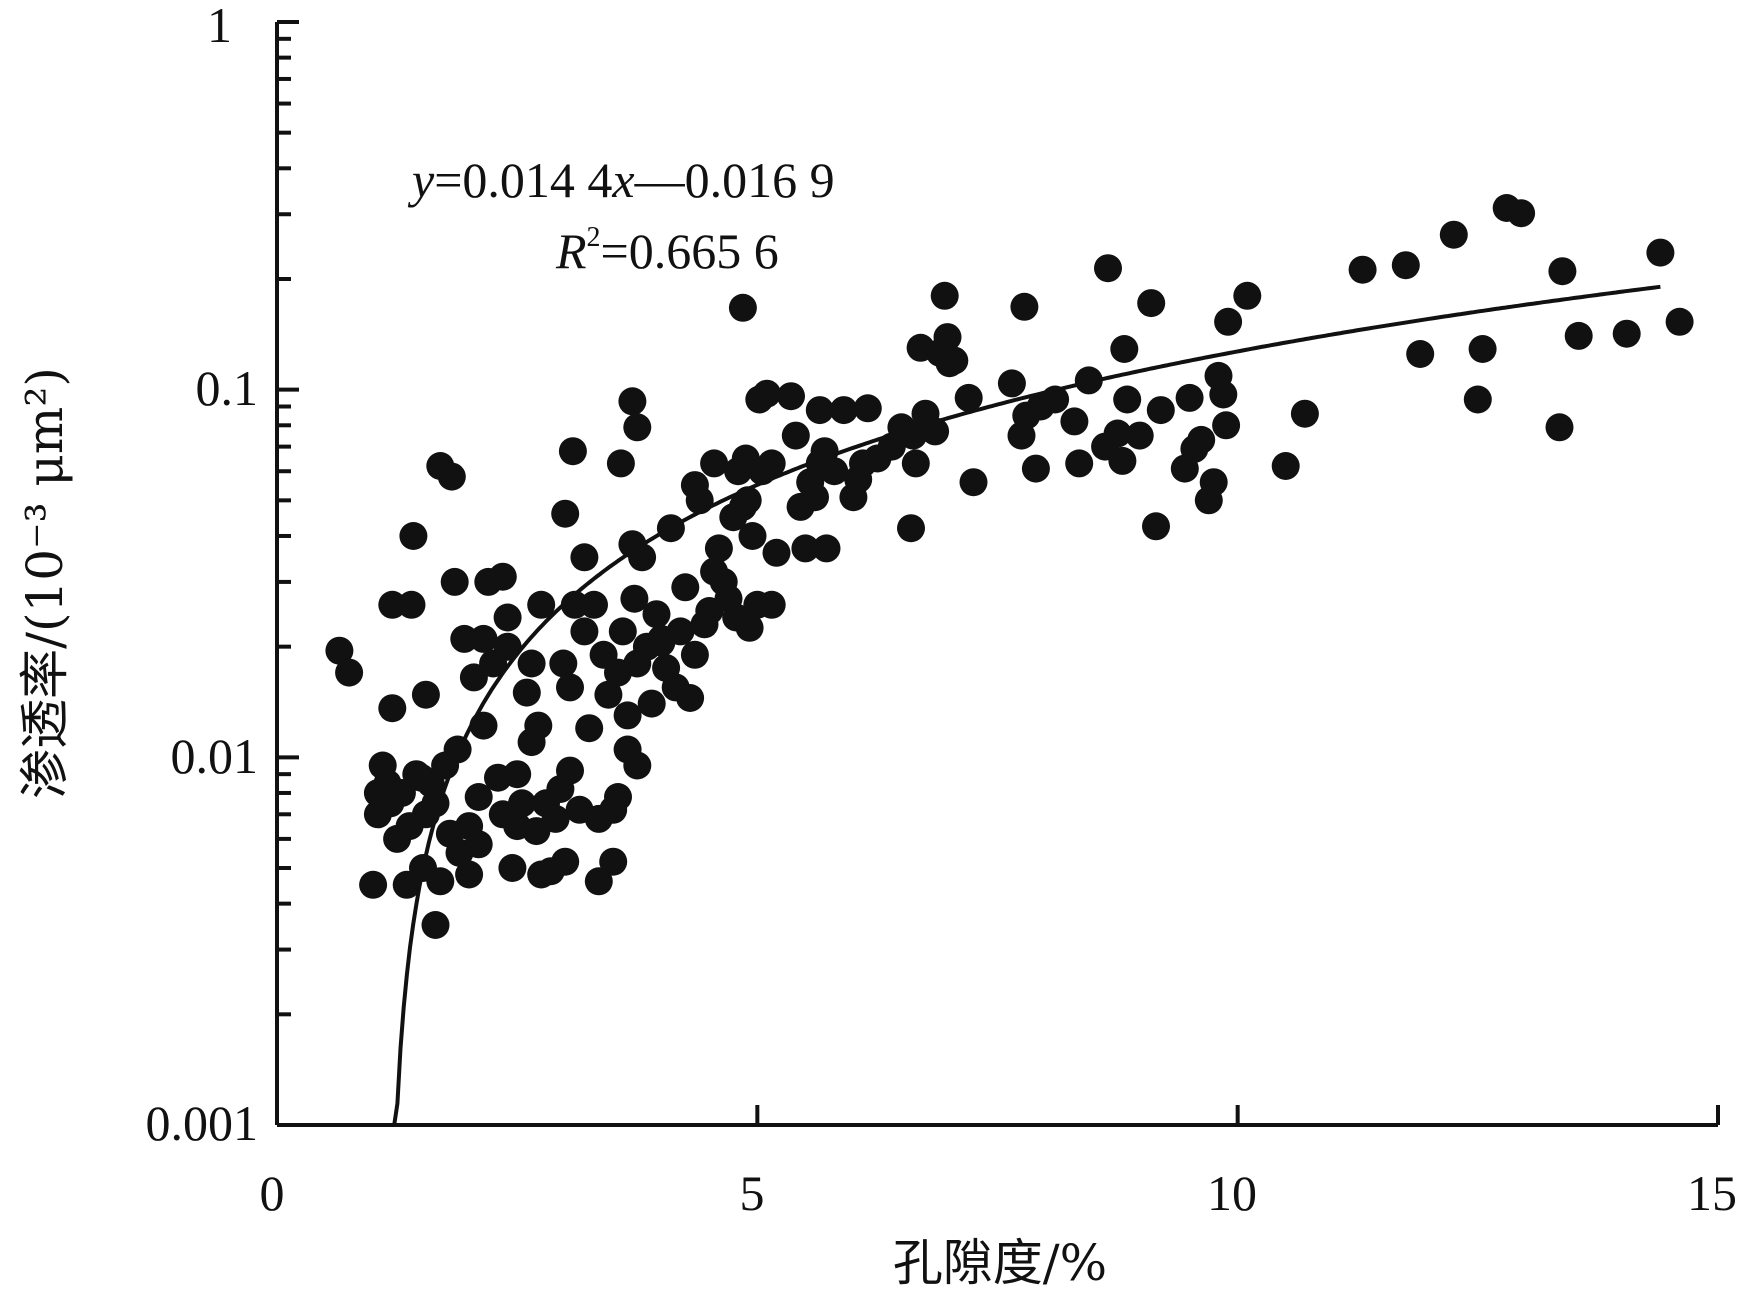 The width and height of the screenshot is (1758, 1290). I want to click on y-tick-label-0.1: 0.1, so click(227, 388).